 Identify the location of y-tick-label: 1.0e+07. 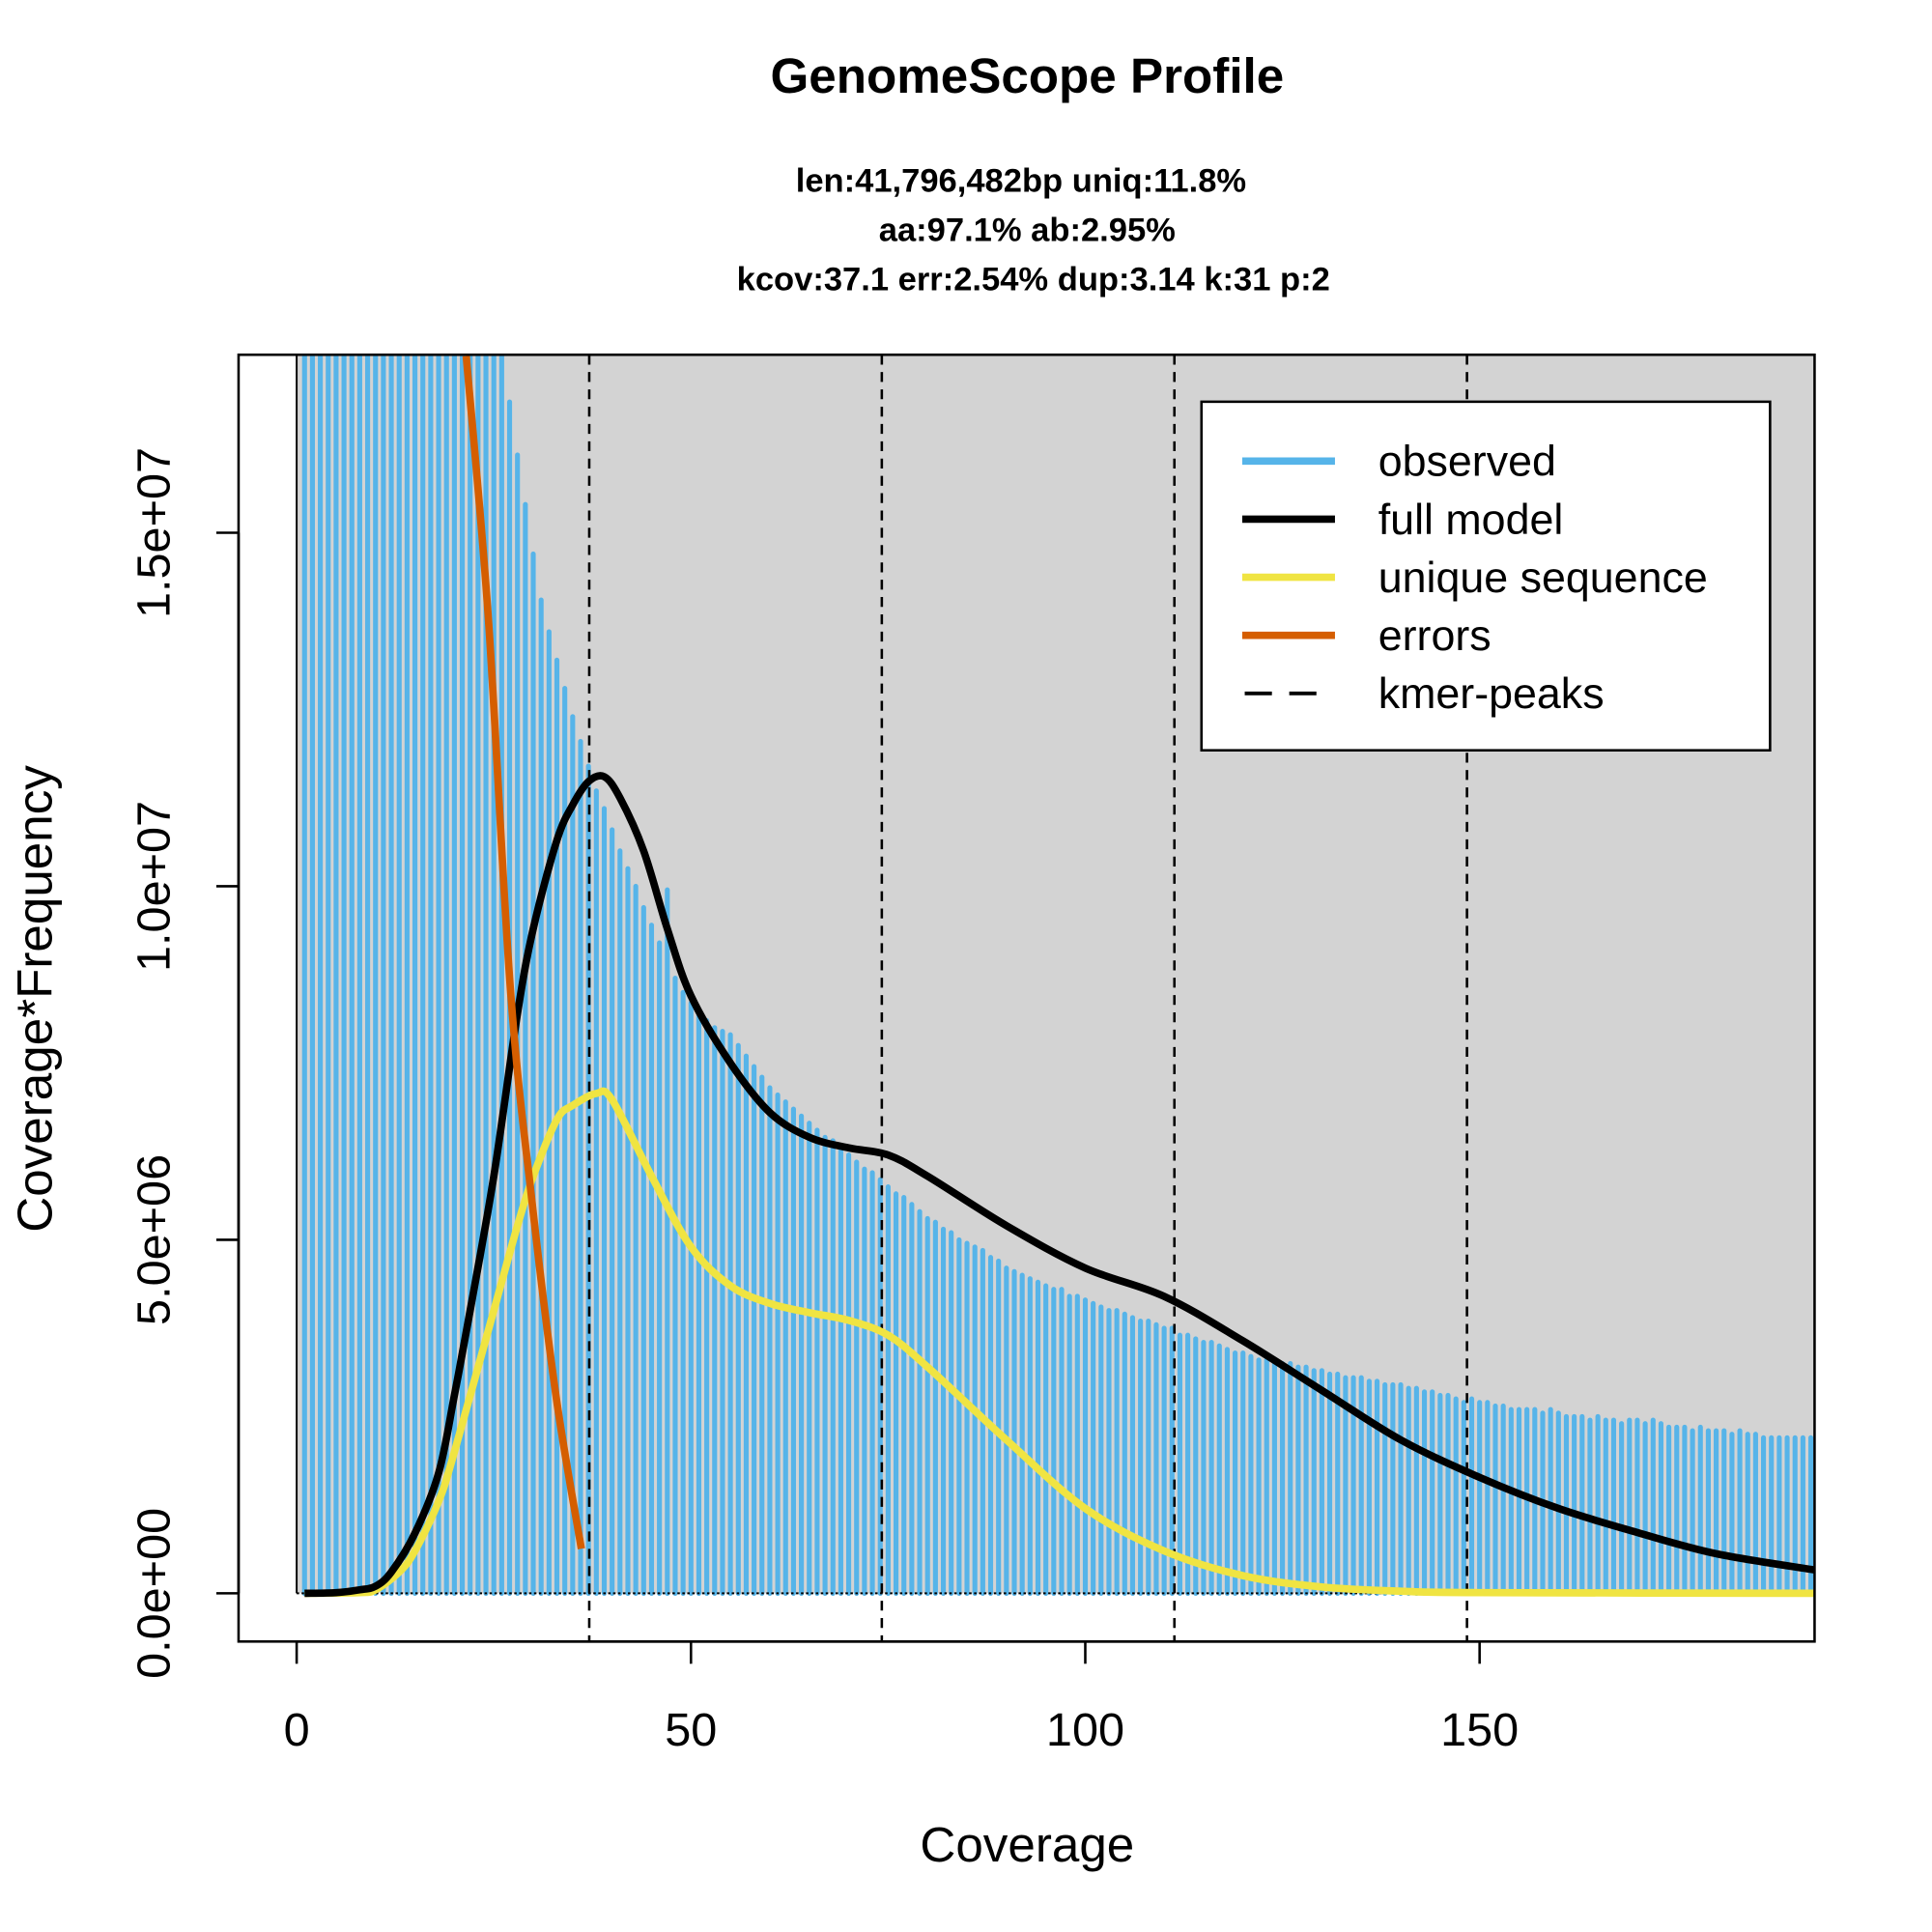
(154, 886).